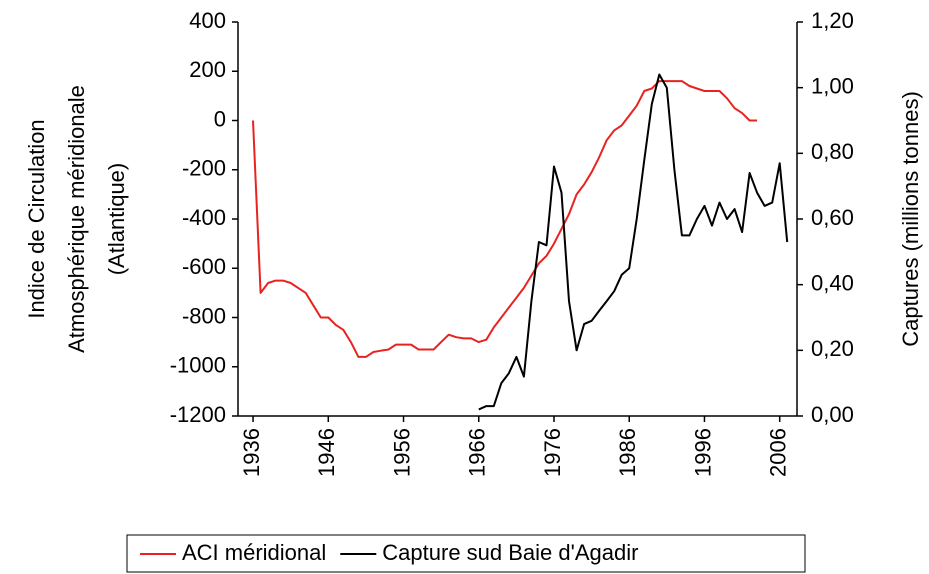 The height and width of the screenshot is (574, 929). What do you see at coordinates (832, 348) in the screenshot?
I see `y2-tick-label: 0,20` at bounding box center [832, 348].